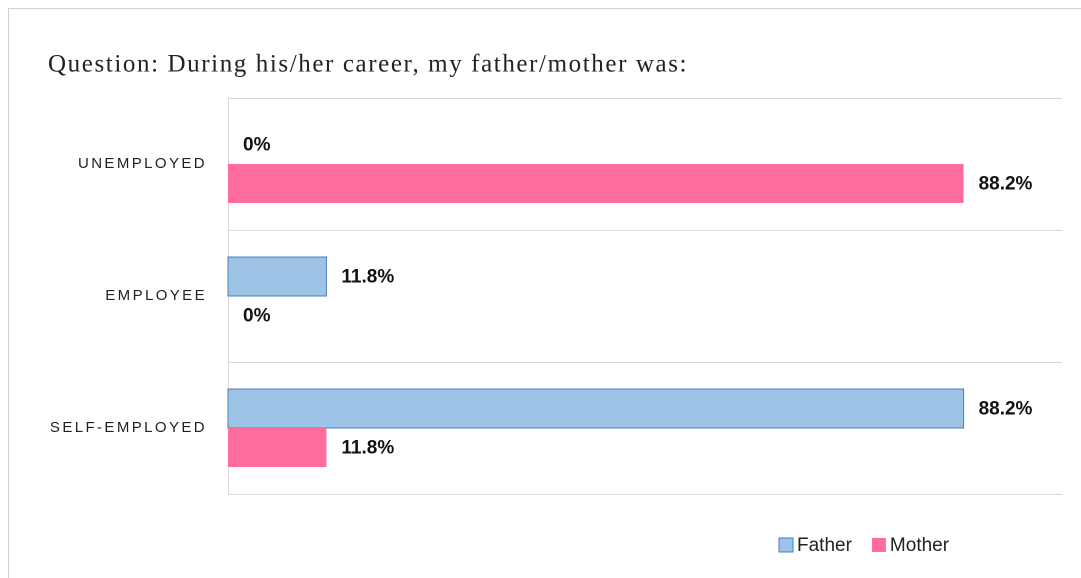 The height and width of the screenshot is (578, 1081). I want to click on legend-label: Mother, so click(920, 545).